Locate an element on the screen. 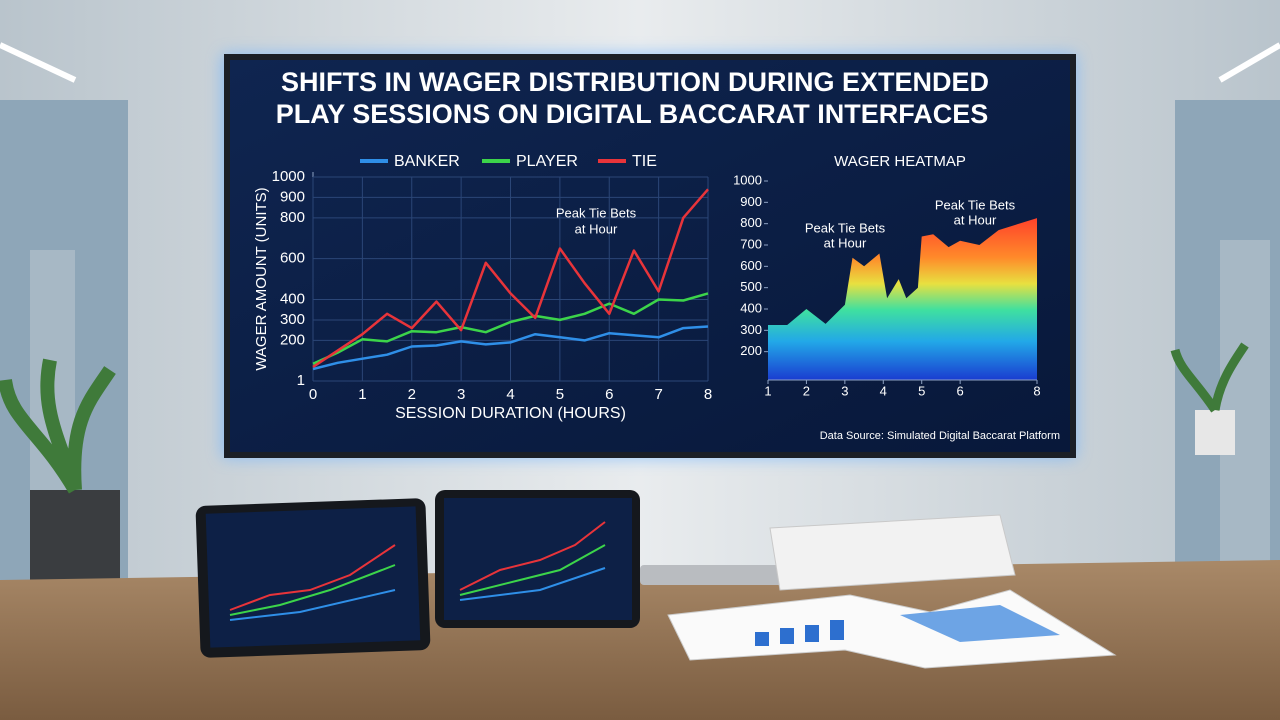  x-tick-label: 0 is located at coordinates (313, 394).